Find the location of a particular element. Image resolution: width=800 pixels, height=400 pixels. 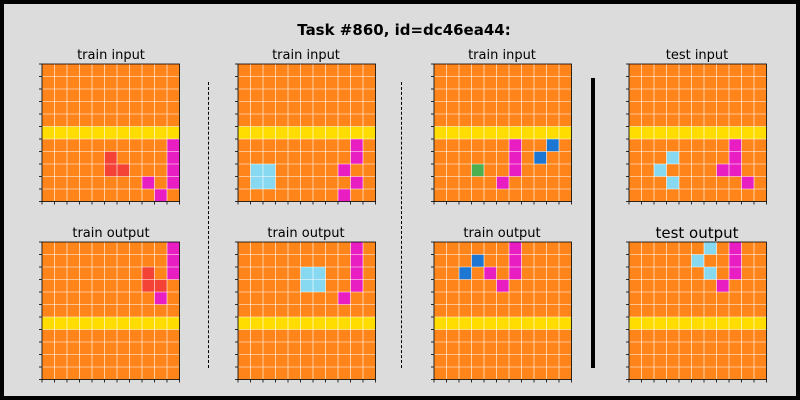

panel-label-test-input: test input is located at coordinates (697, 55).